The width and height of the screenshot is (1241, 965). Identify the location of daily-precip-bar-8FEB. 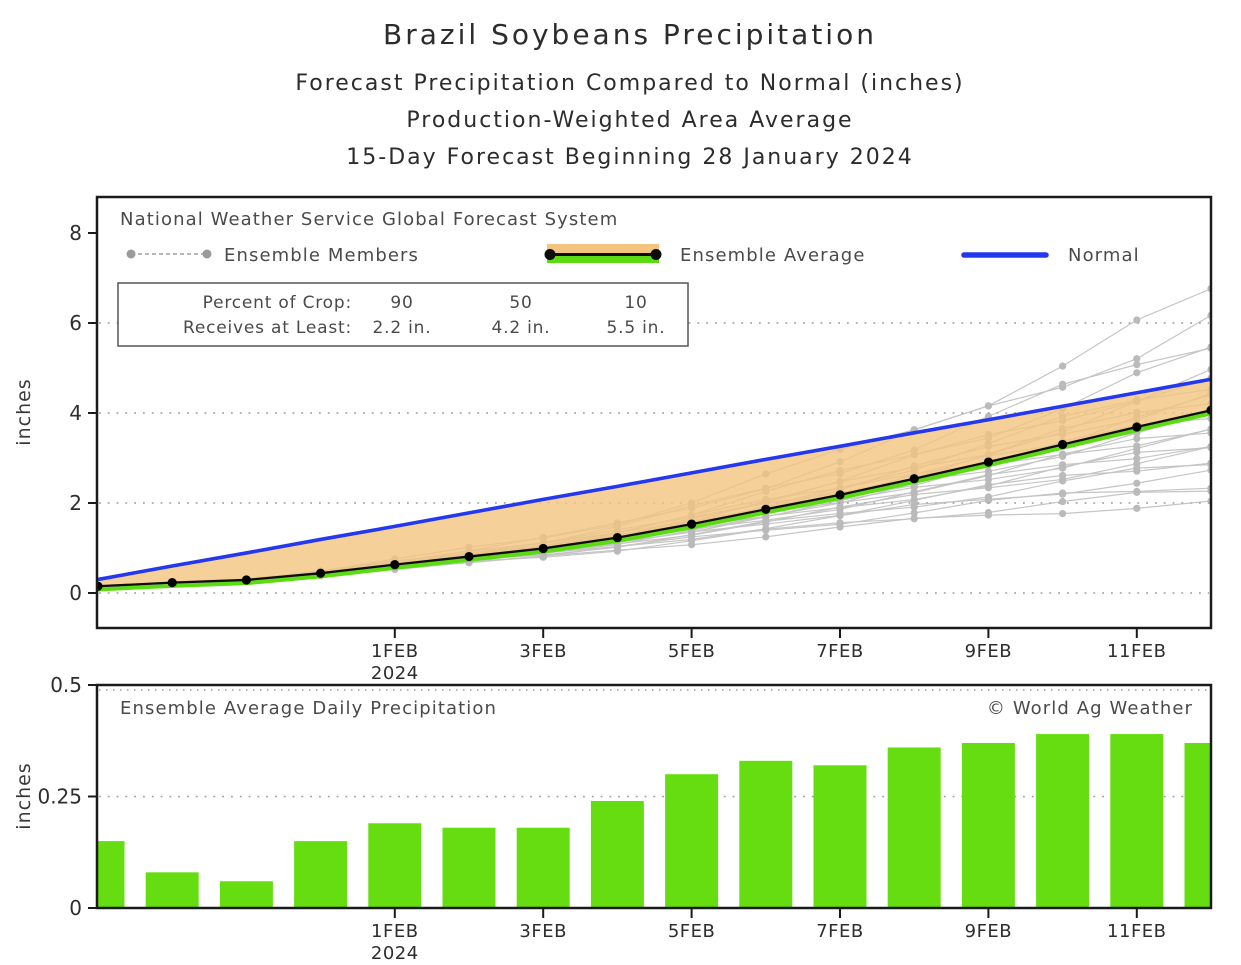
(914, 827).